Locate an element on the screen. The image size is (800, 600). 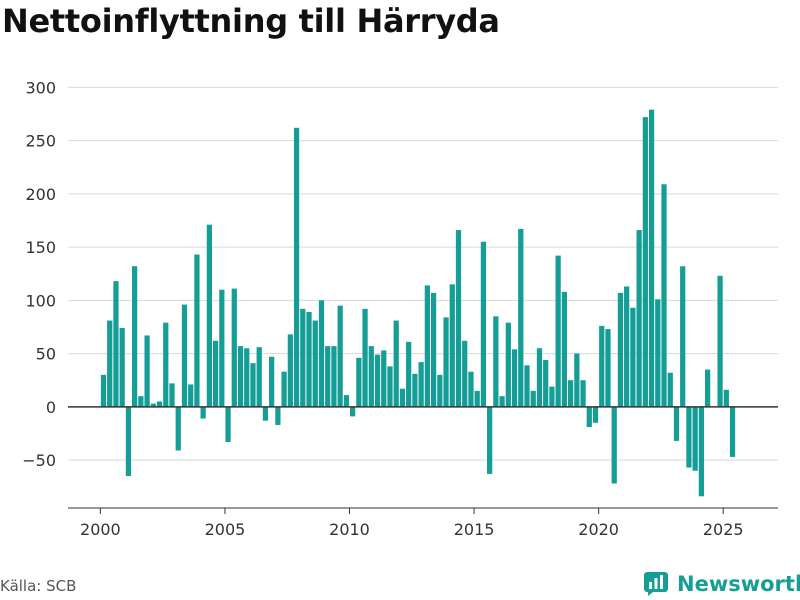
y-tick-label: 100 is located at coordinates (40, 300).